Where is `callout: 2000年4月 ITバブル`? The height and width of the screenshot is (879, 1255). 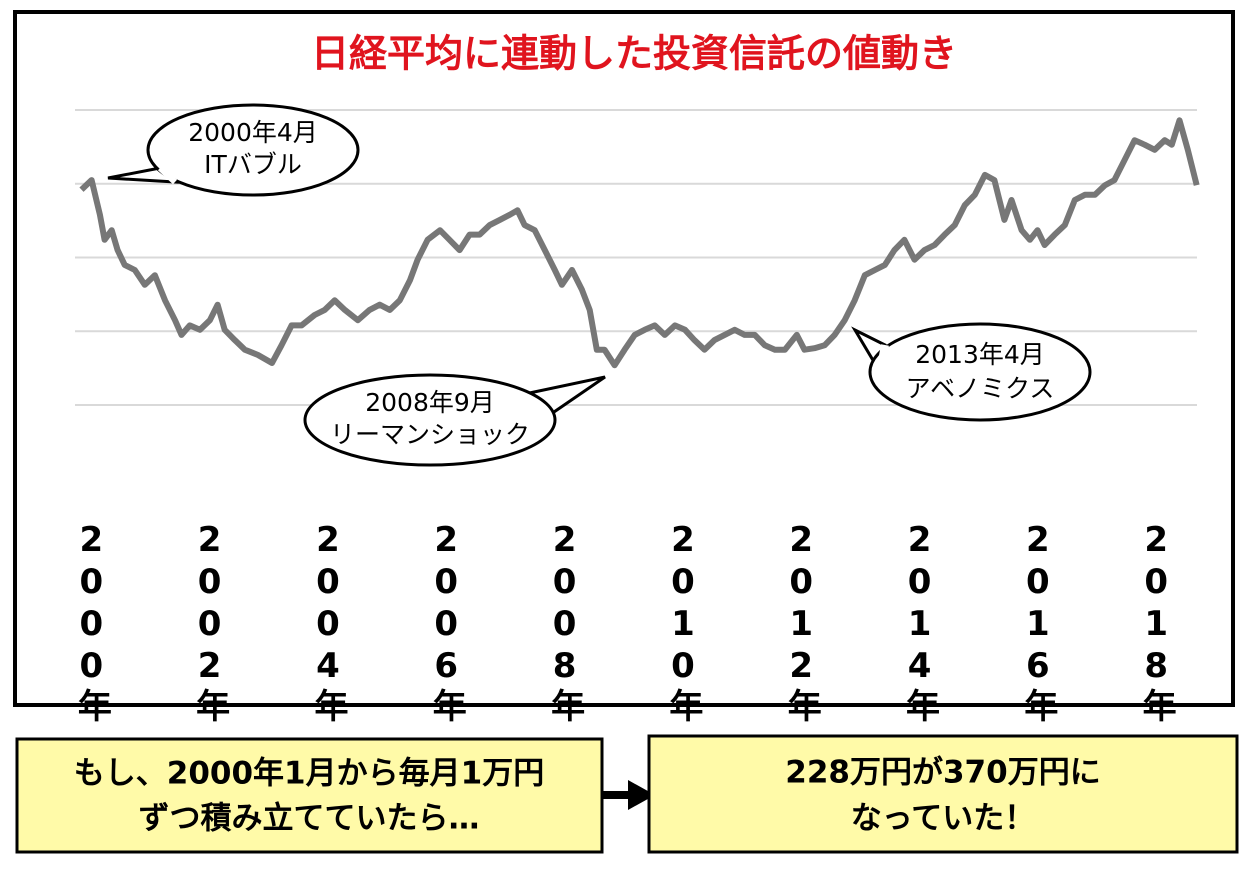 callout: 2000年4月 ITバブル is located at coordinates (233, 150).